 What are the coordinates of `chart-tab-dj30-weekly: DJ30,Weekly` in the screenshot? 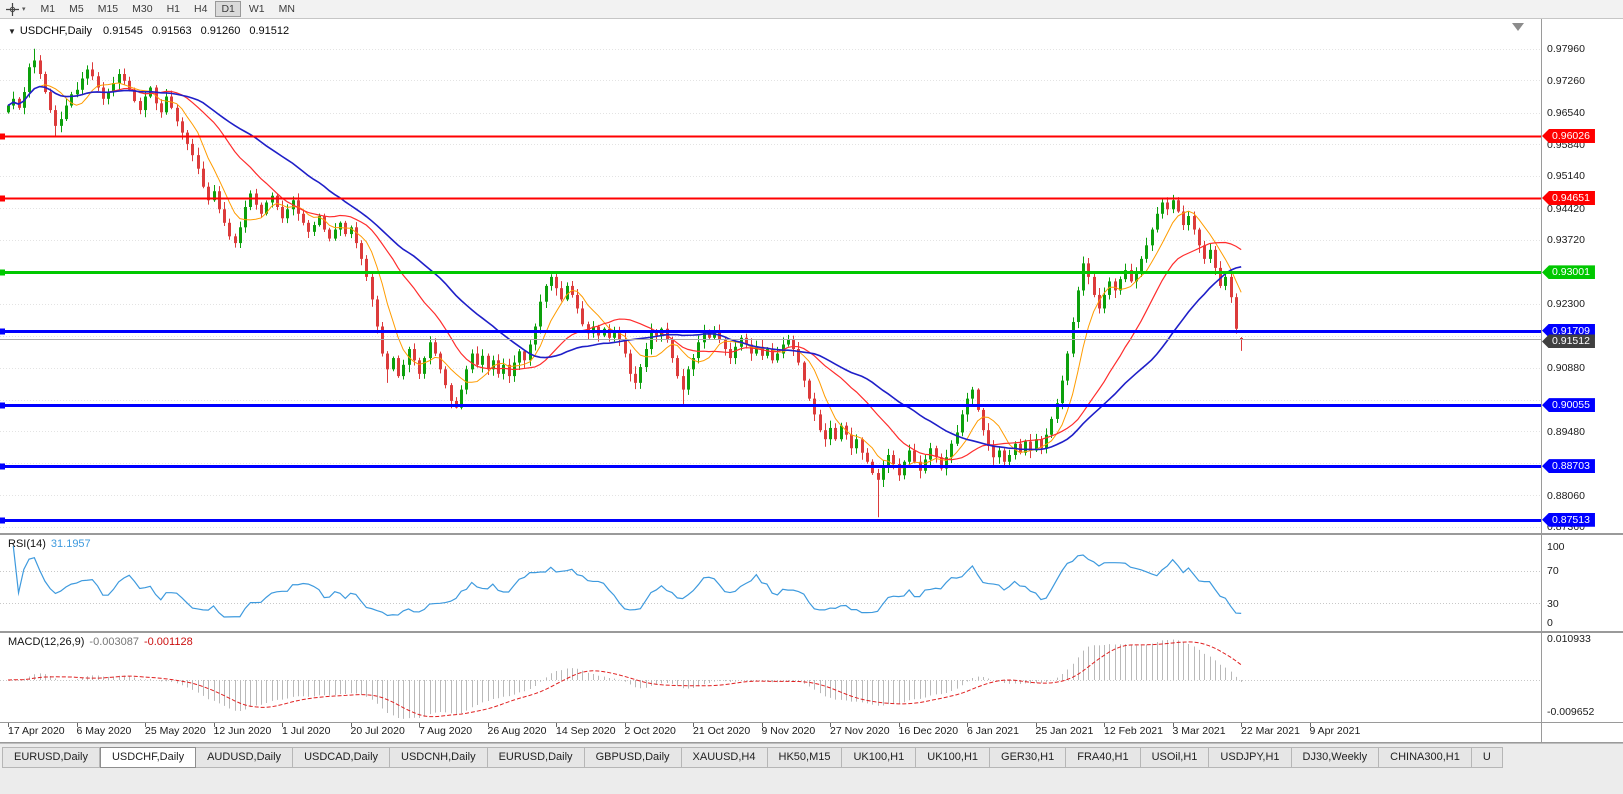 It's located at (1335, 757).